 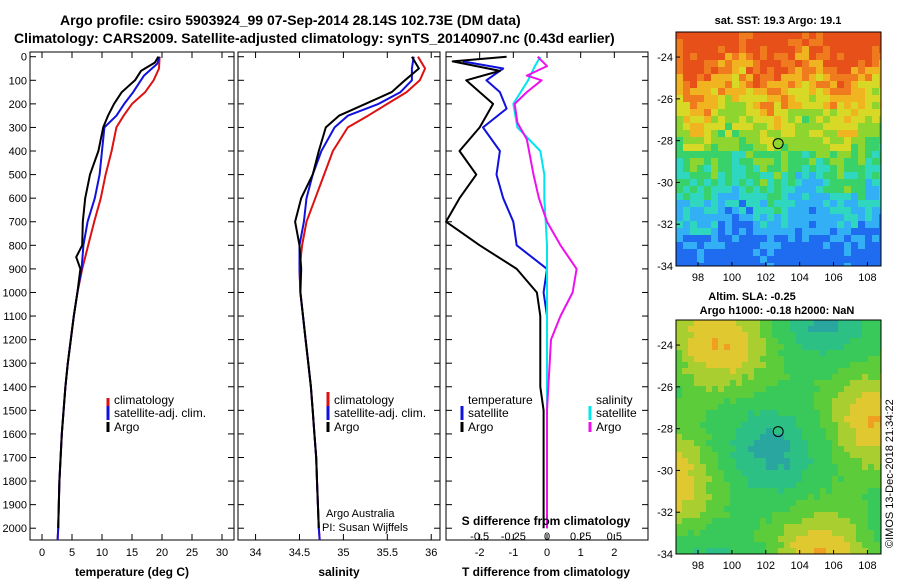 What do you see at coordinates (376, 413) in the screenshot?
I see `salinity-legend: climatology satellite-adj. clim. Argo` at bounding box center [376, 413].